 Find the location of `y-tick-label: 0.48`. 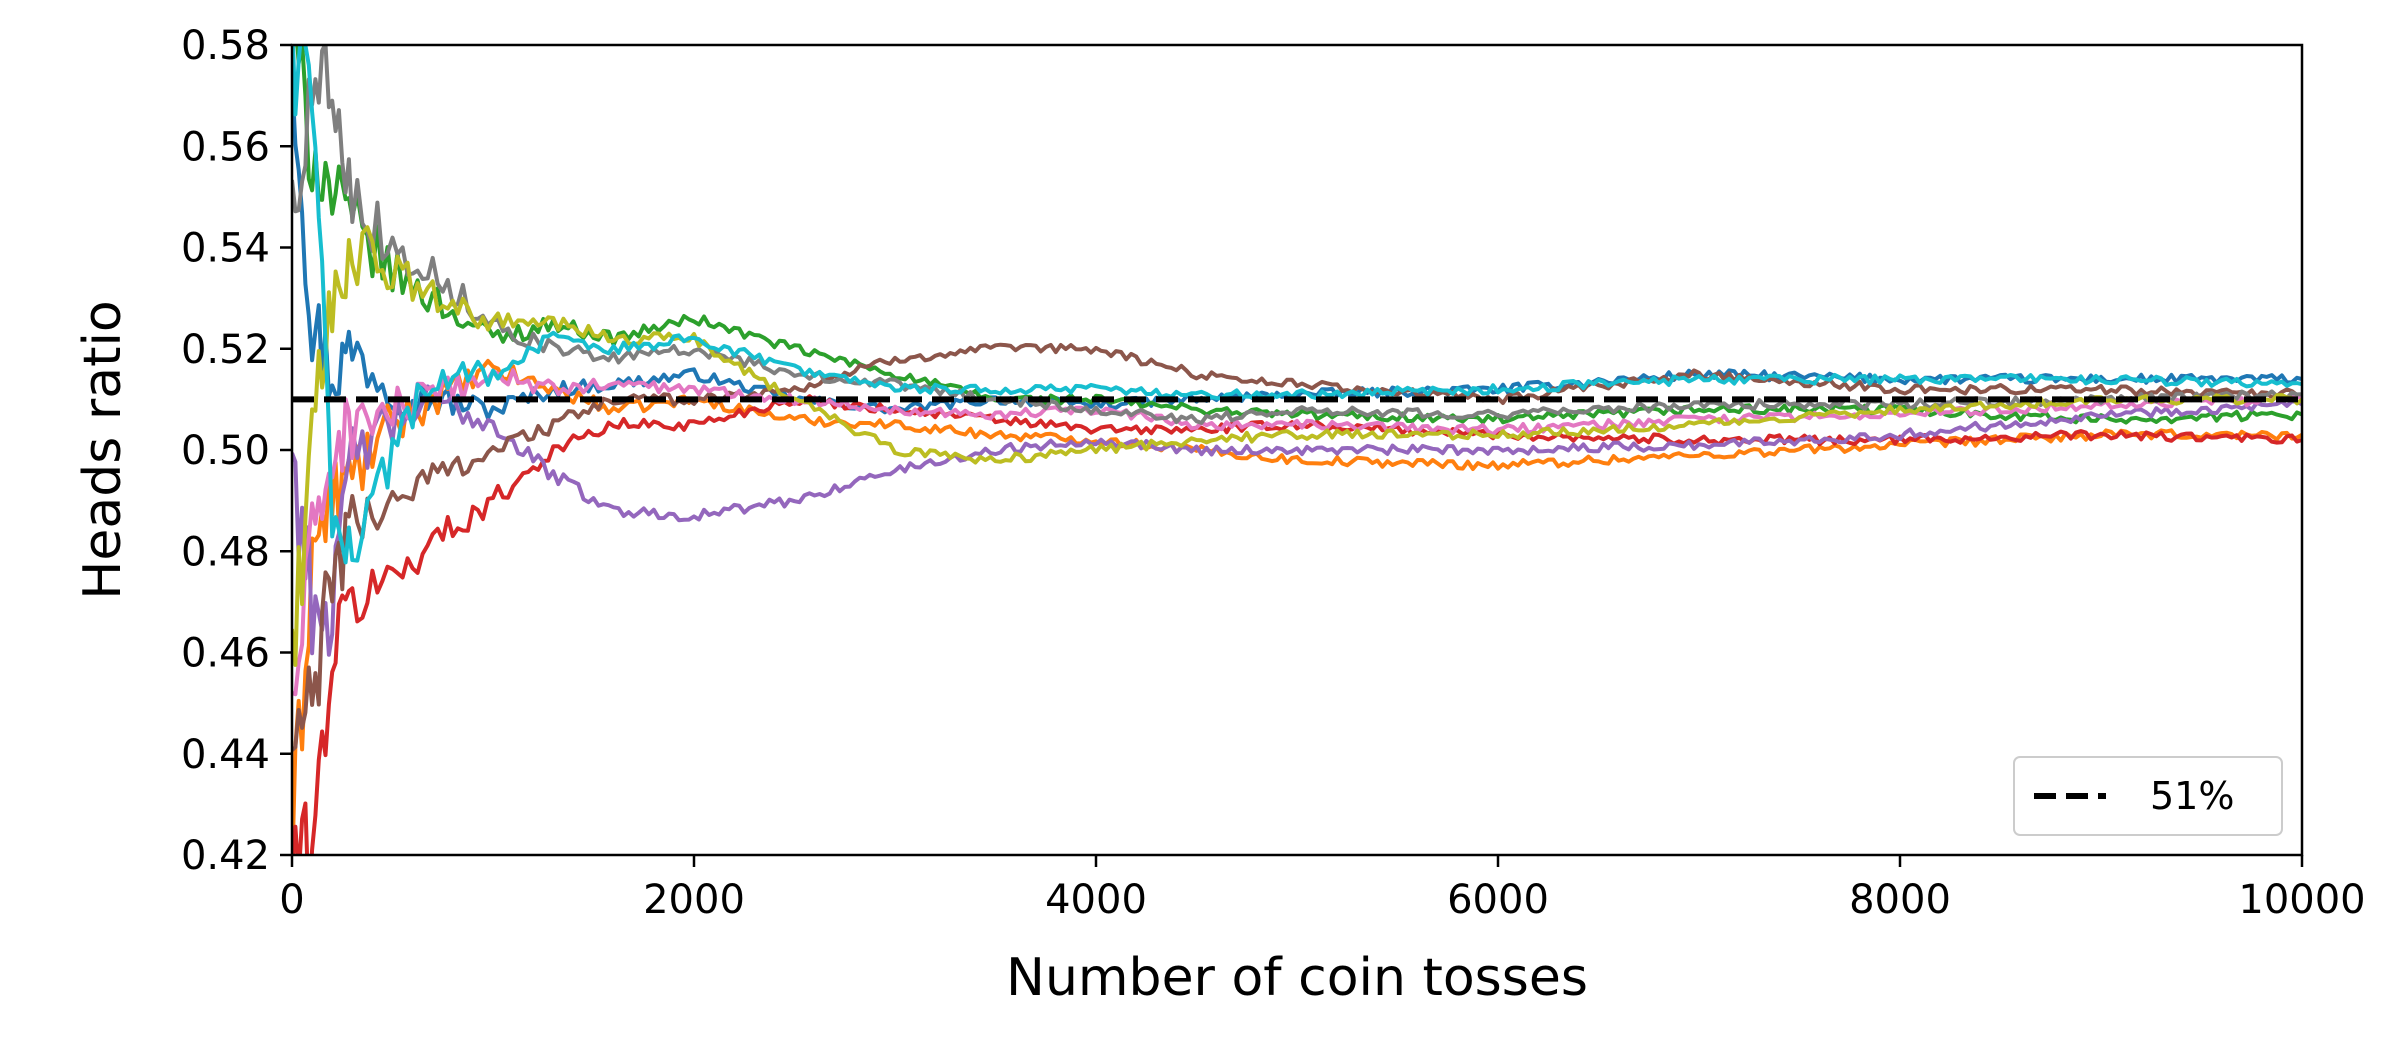

y-tick-label: 0.48 is located at coordinates (225, 552).